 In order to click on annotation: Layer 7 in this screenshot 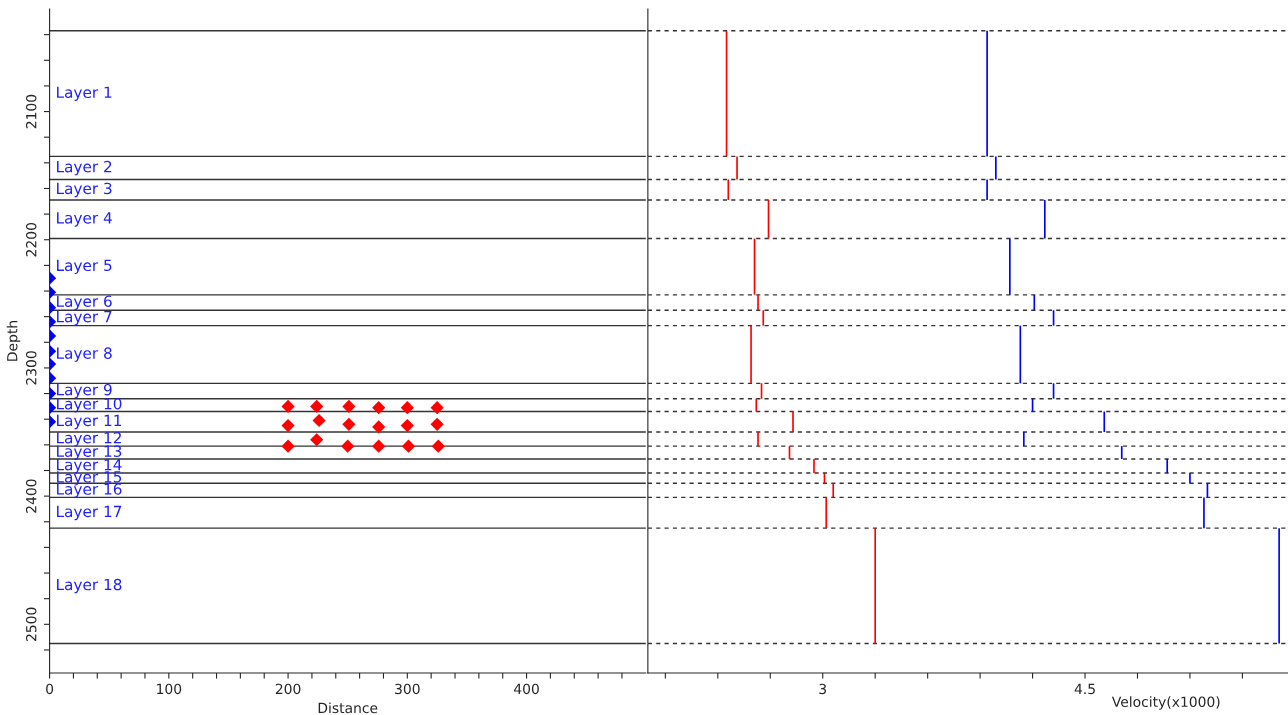, I will do `click(84, 318)`.